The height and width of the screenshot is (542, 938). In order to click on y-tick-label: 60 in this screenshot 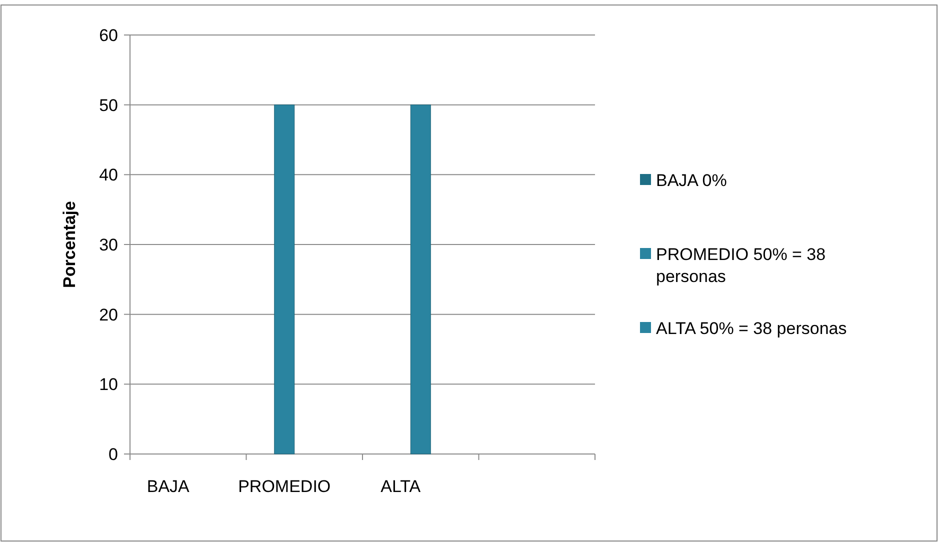, I will do `click(108, 35)`.